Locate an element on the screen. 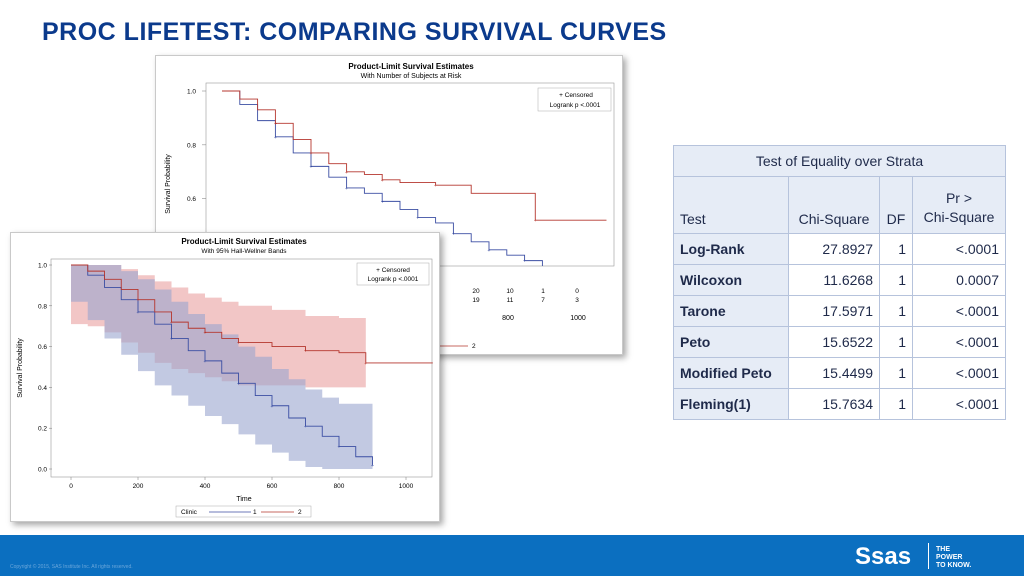 This screenshot has width=1024, height=576. row-chi-square: 11.6268 is located at coordinates (834, 280).